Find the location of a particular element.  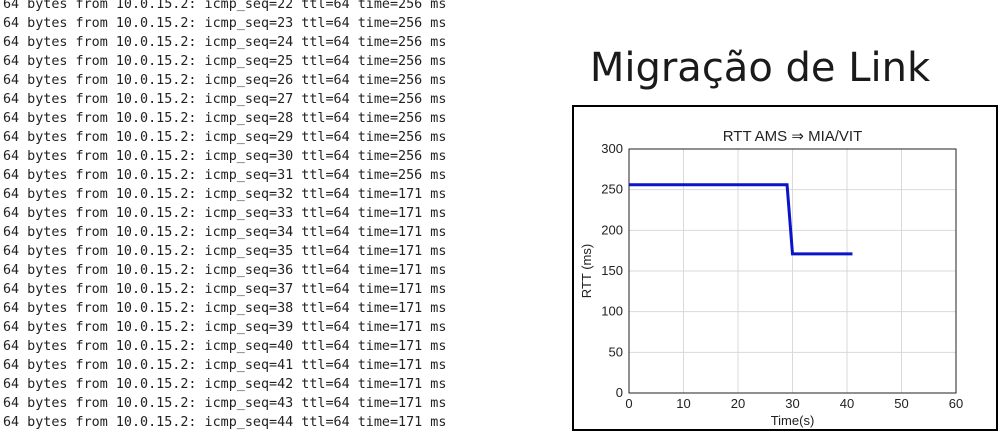

rtt-series-line is located at coordinates (741, 219).